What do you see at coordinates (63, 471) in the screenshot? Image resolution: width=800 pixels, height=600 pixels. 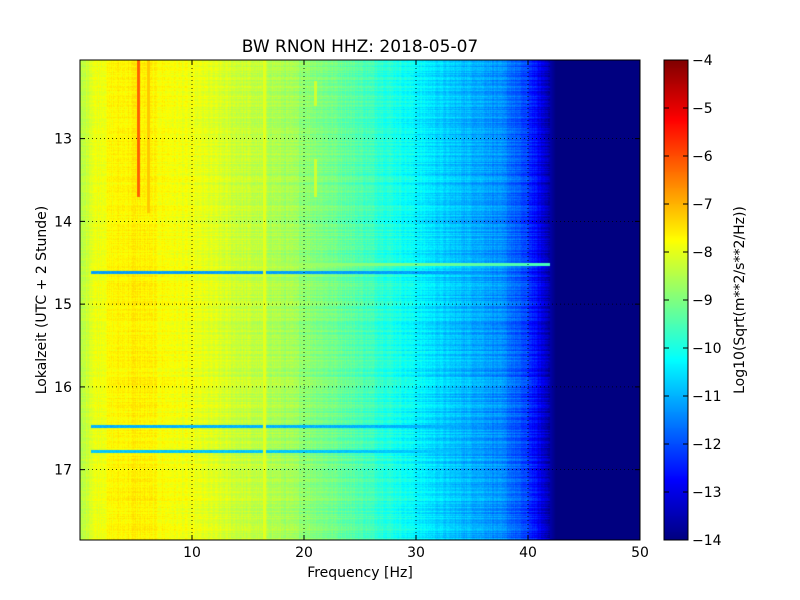 I see `y-tick-label: 17` at bounding box center [63, 471].